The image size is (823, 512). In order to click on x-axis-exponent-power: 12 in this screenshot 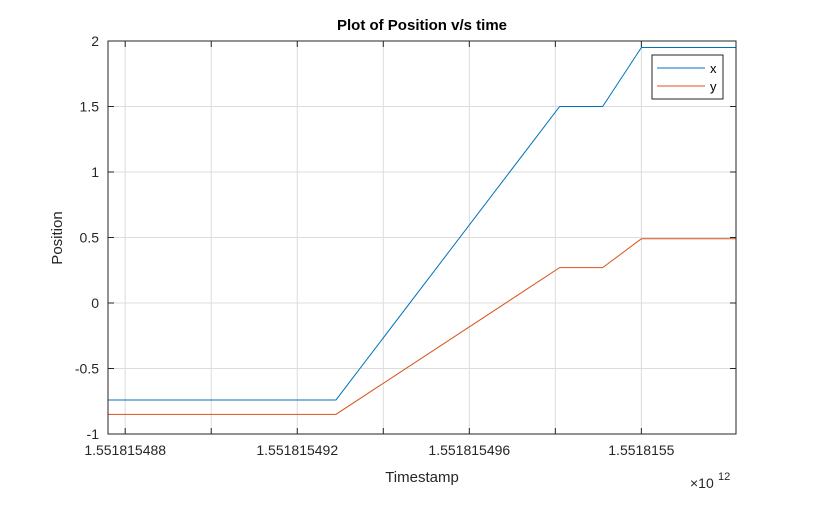, I will do `click(724, 477)`.